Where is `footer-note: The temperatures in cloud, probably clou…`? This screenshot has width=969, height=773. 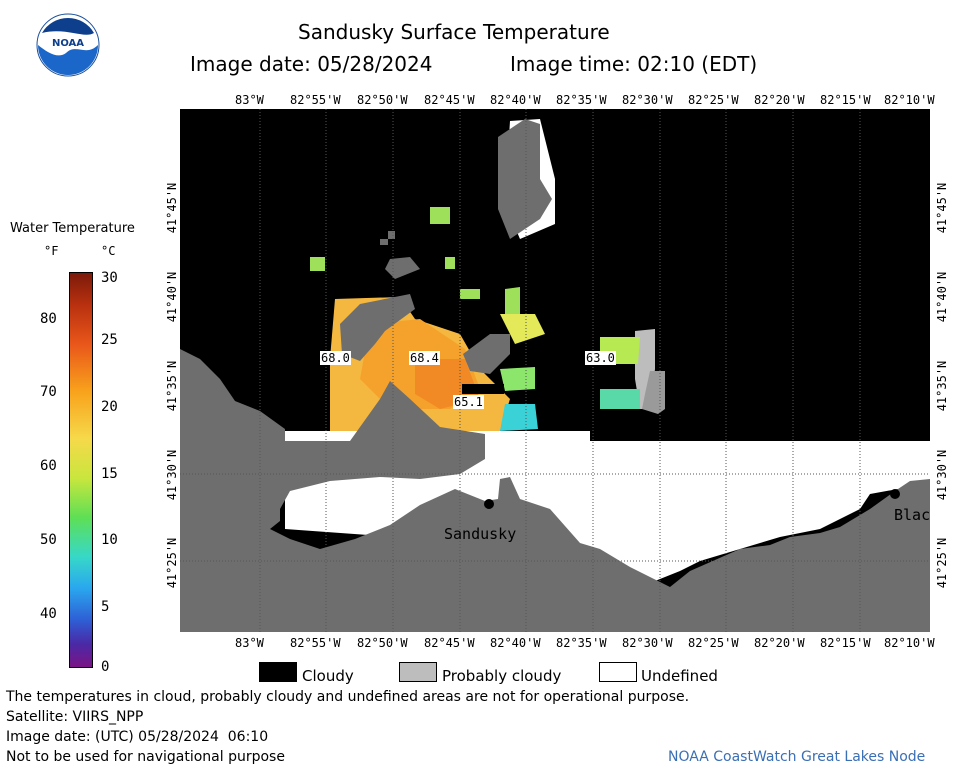 footer-note: The temperatures in cloud, probably clou… is located at coordinates (348, 697).